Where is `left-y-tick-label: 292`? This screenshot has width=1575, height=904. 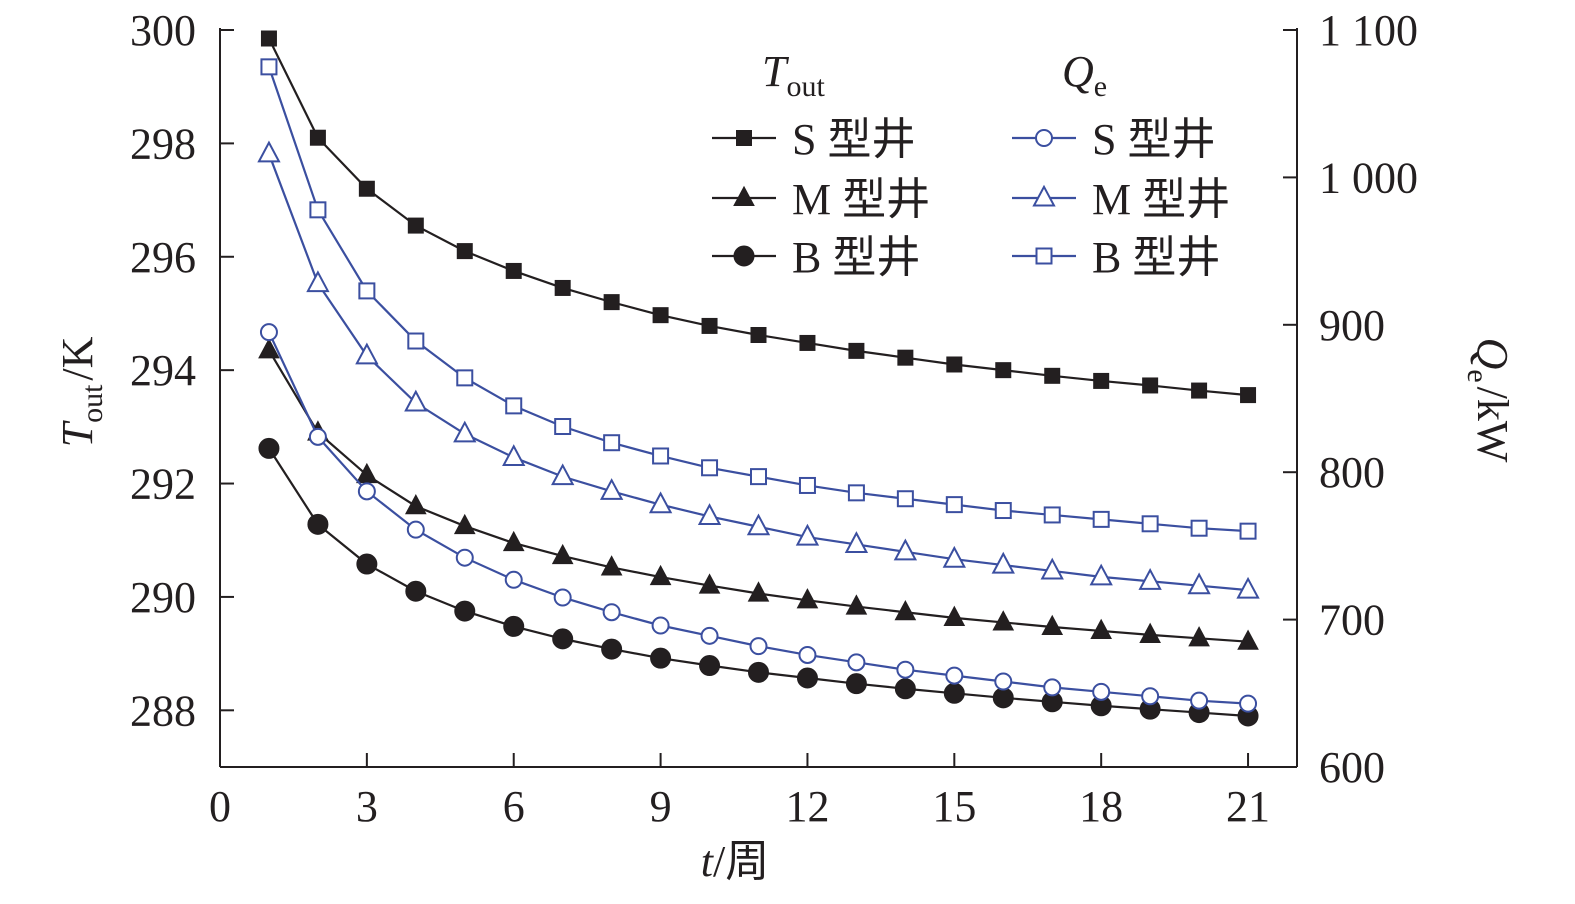
left-y-tick-label: 292 is located at coordinates (163, 484).